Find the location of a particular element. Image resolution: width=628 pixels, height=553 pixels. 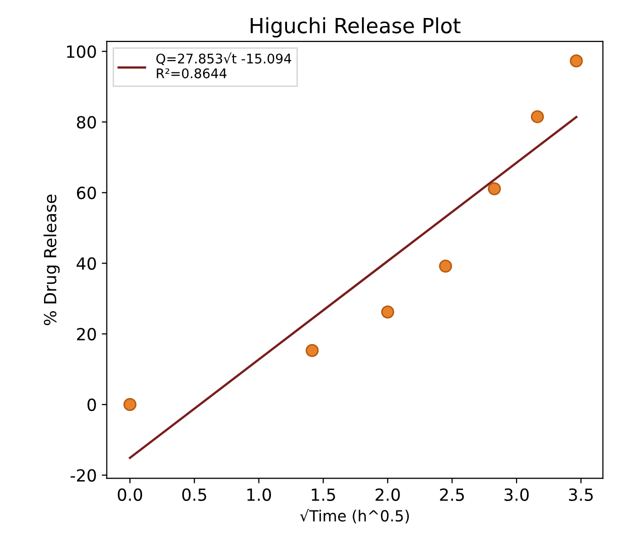

x-tick-label: 3.0 is located at coordinates (516, 494).